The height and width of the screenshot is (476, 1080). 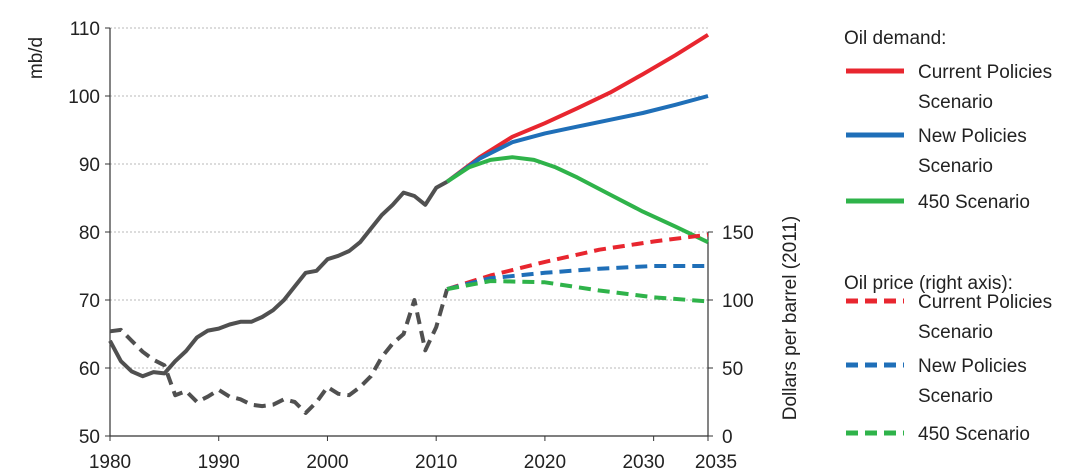 I want to click on x-tick-label-2035: 2035, so click(x=716, y=462).